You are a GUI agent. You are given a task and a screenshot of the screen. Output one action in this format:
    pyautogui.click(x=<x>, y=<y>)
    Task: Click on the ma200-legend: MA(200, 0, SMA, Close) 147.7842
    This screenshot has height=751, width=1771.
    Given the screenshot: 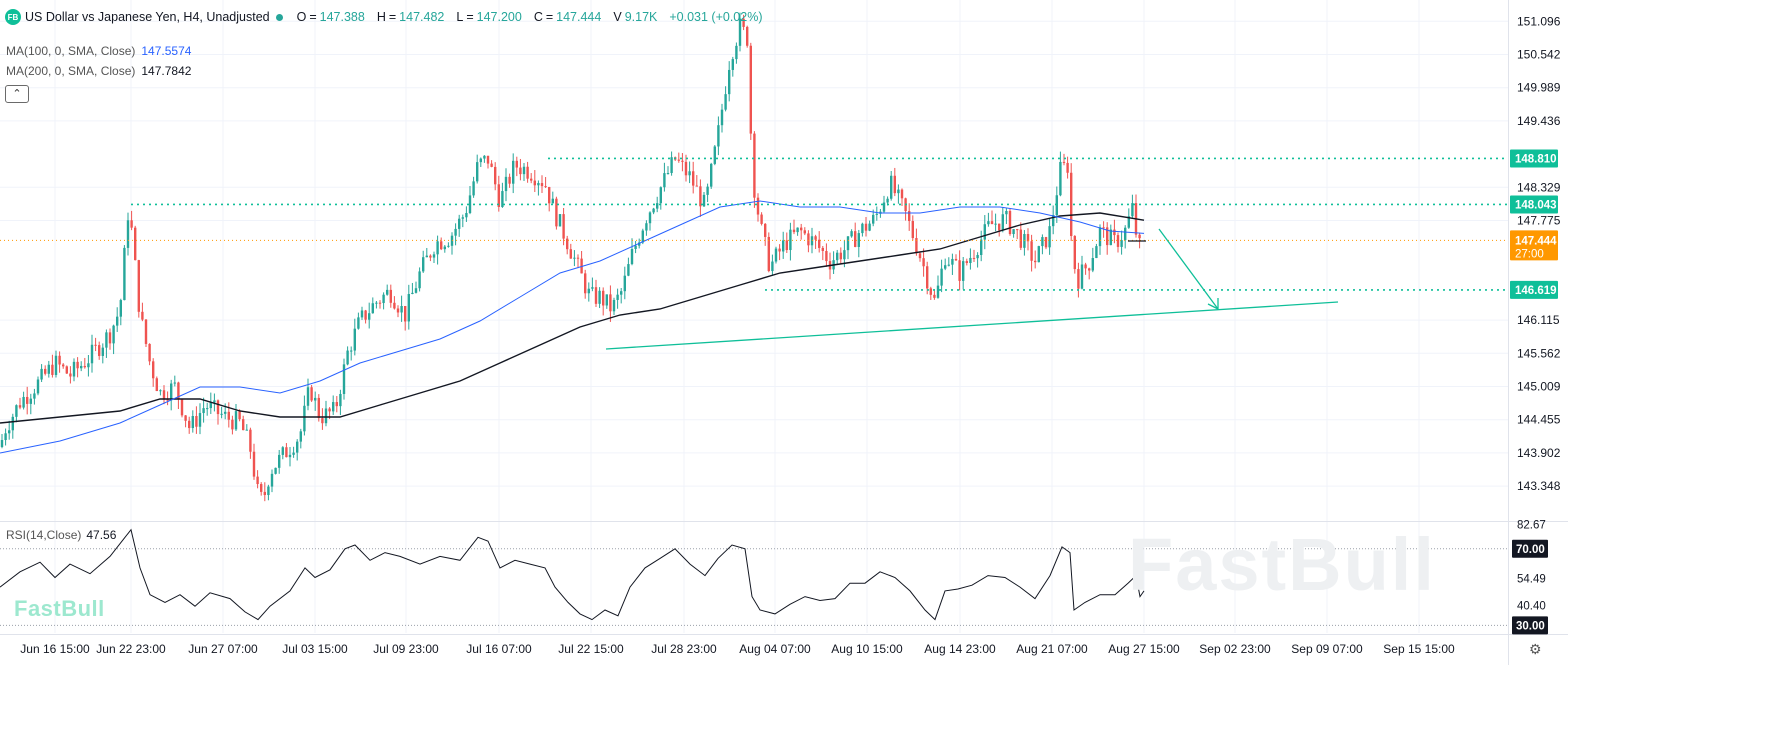 What is the action you would take?
    pyautogui.click(x=98, y=71)
    